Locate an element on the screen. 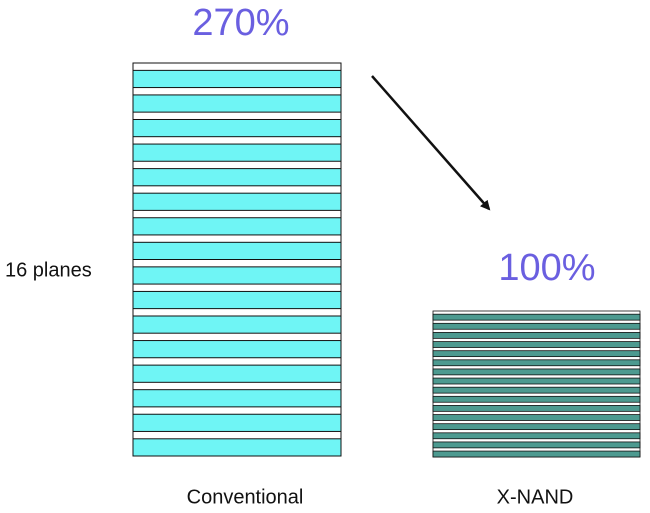 Image resolution: width=650 pixels, height=513 pixels. side-label: 16 planes is located at coordinates (48, 270).